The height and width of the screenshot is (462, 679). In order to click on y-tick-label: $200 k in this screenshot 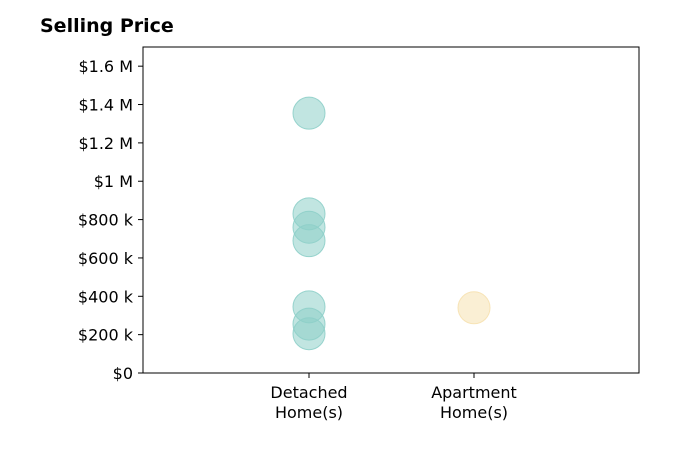, I will do `click(106, 335)`.